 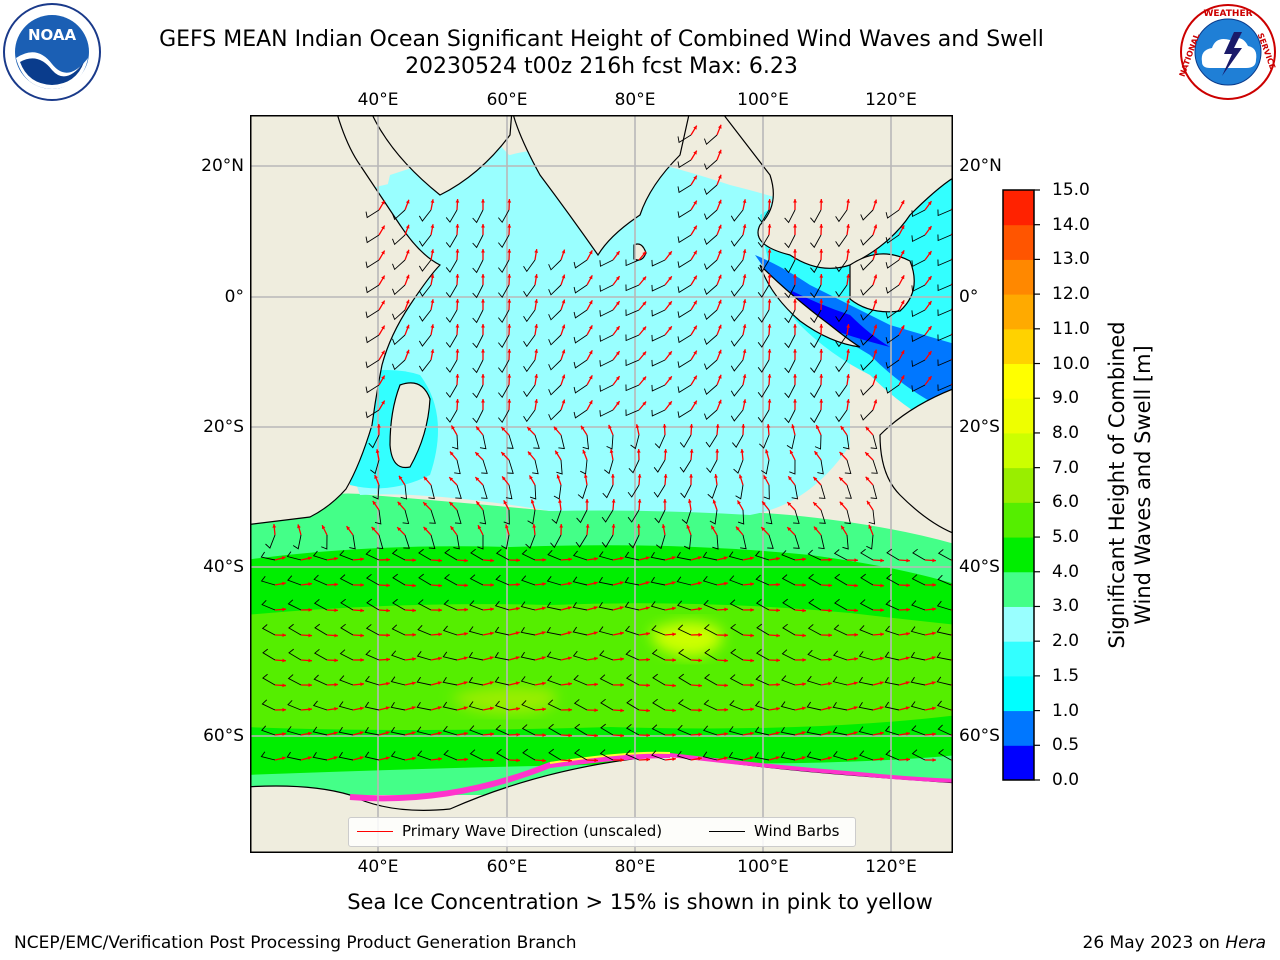 What do you see at coordinates (1227, 52) in the screenshot?
I see `nws-logo: WEATHER NATIONAL SERVICE` at bounding box center [1227, 52].